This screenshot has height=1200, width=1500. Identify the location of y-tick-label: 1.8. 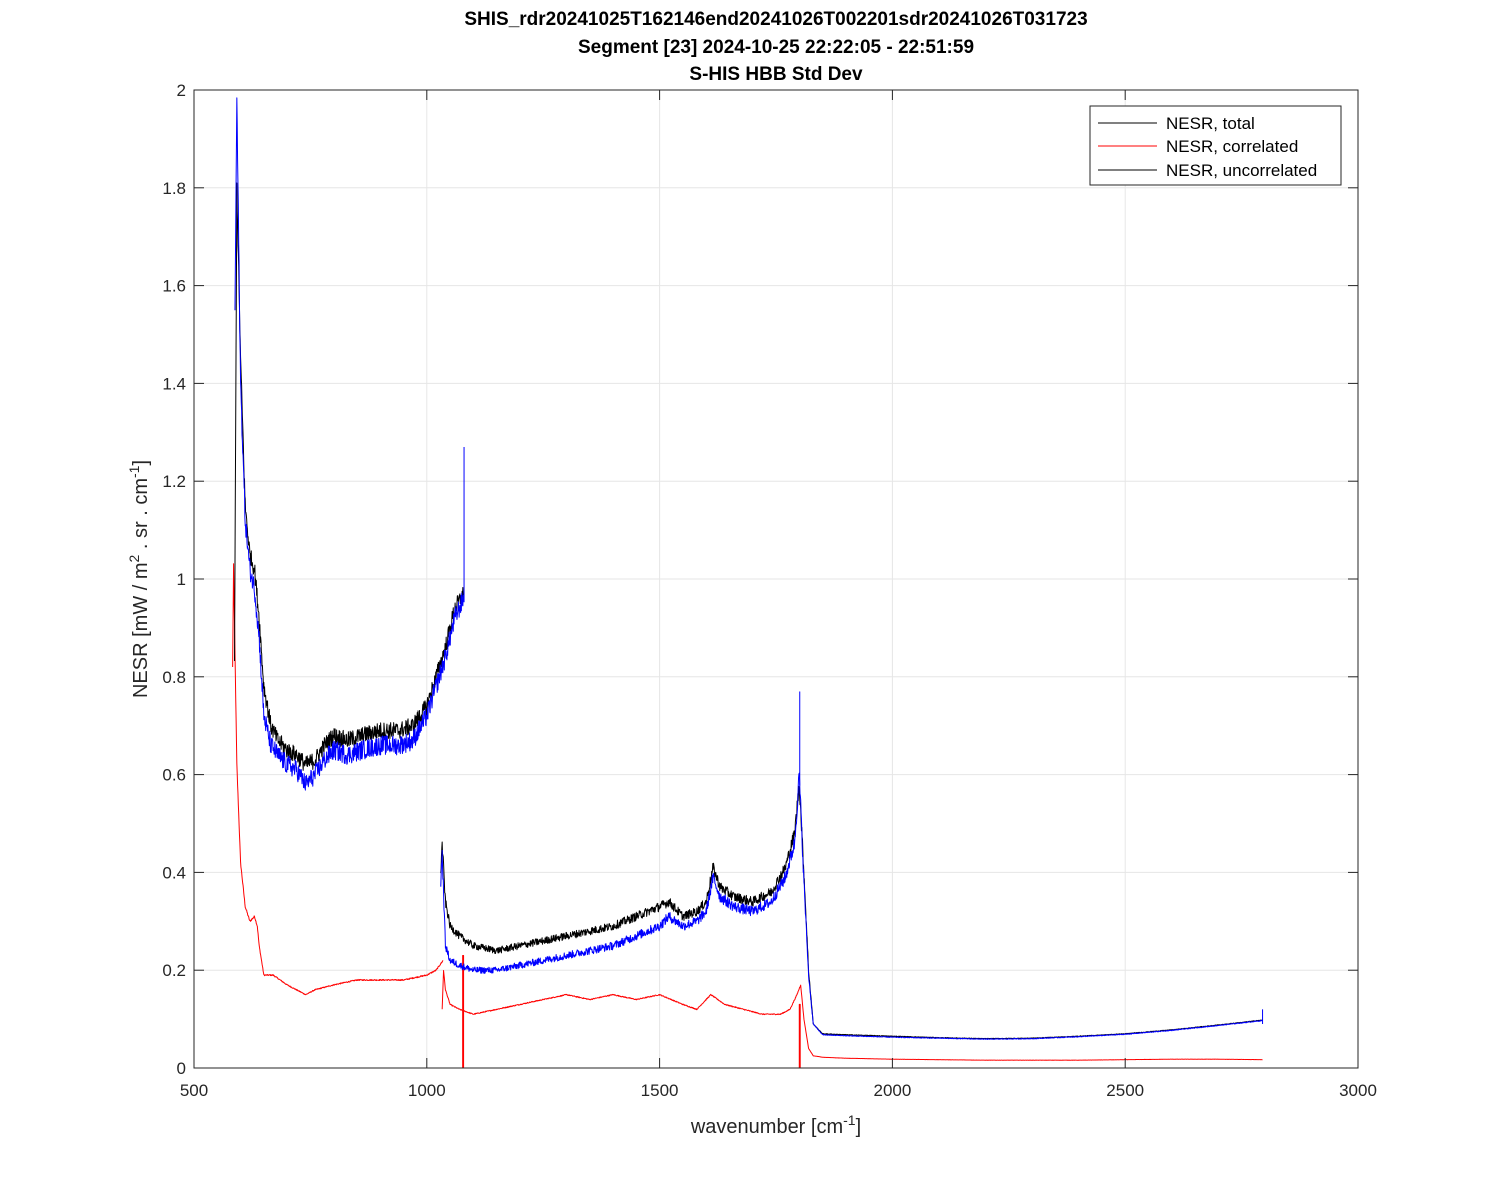
(174, 188).